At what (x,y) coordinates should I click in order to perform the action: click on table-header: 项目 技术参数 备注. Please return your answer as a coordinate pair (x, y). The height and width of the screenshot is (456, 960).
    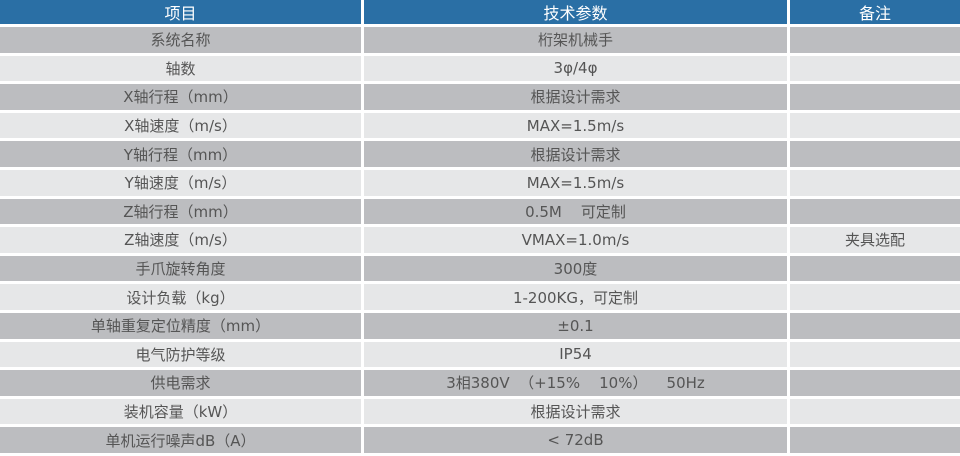
    Looking at the image, I should click on (480, 12).